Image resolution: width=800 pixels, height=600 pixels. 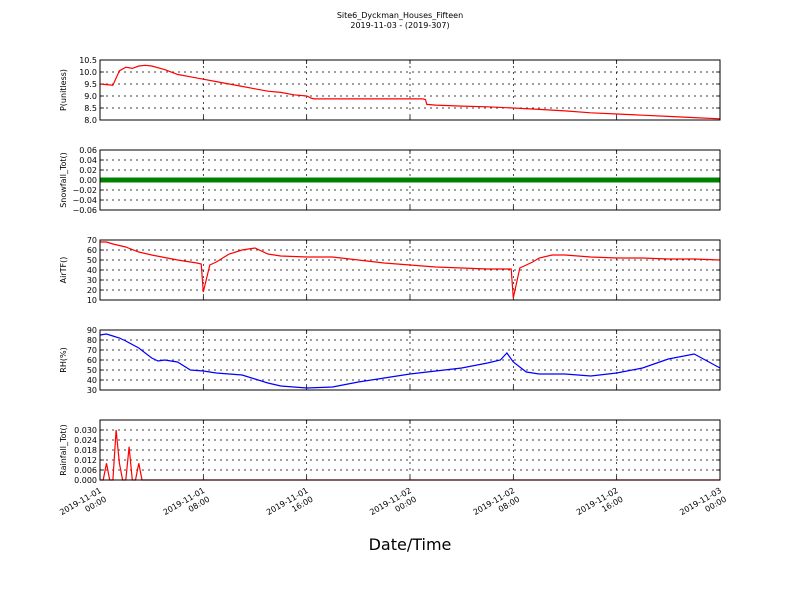 I want to click on y-tick-label: −0.04, so click(x=84, y=200).